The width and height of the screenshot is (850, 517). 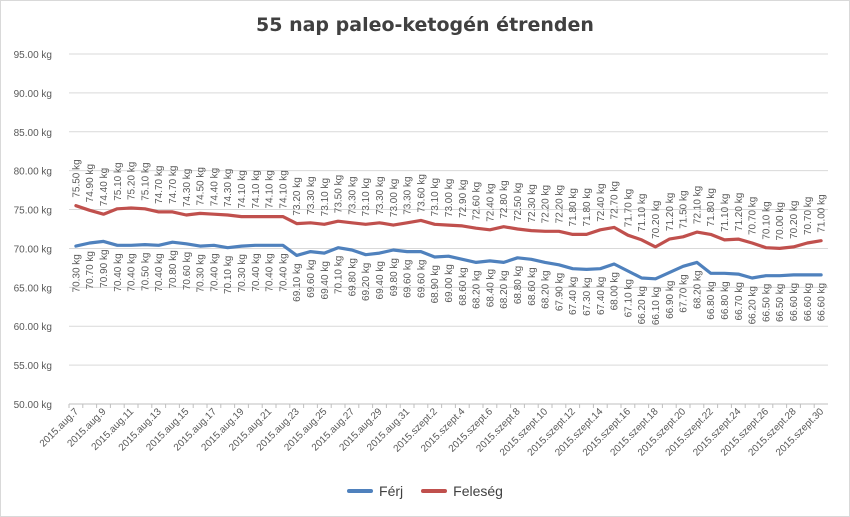 What do you see at coordinates (33, 327) in the screenshot?
I see `y-tick-label: 60.00 kg` at bounding box center [33, 327].